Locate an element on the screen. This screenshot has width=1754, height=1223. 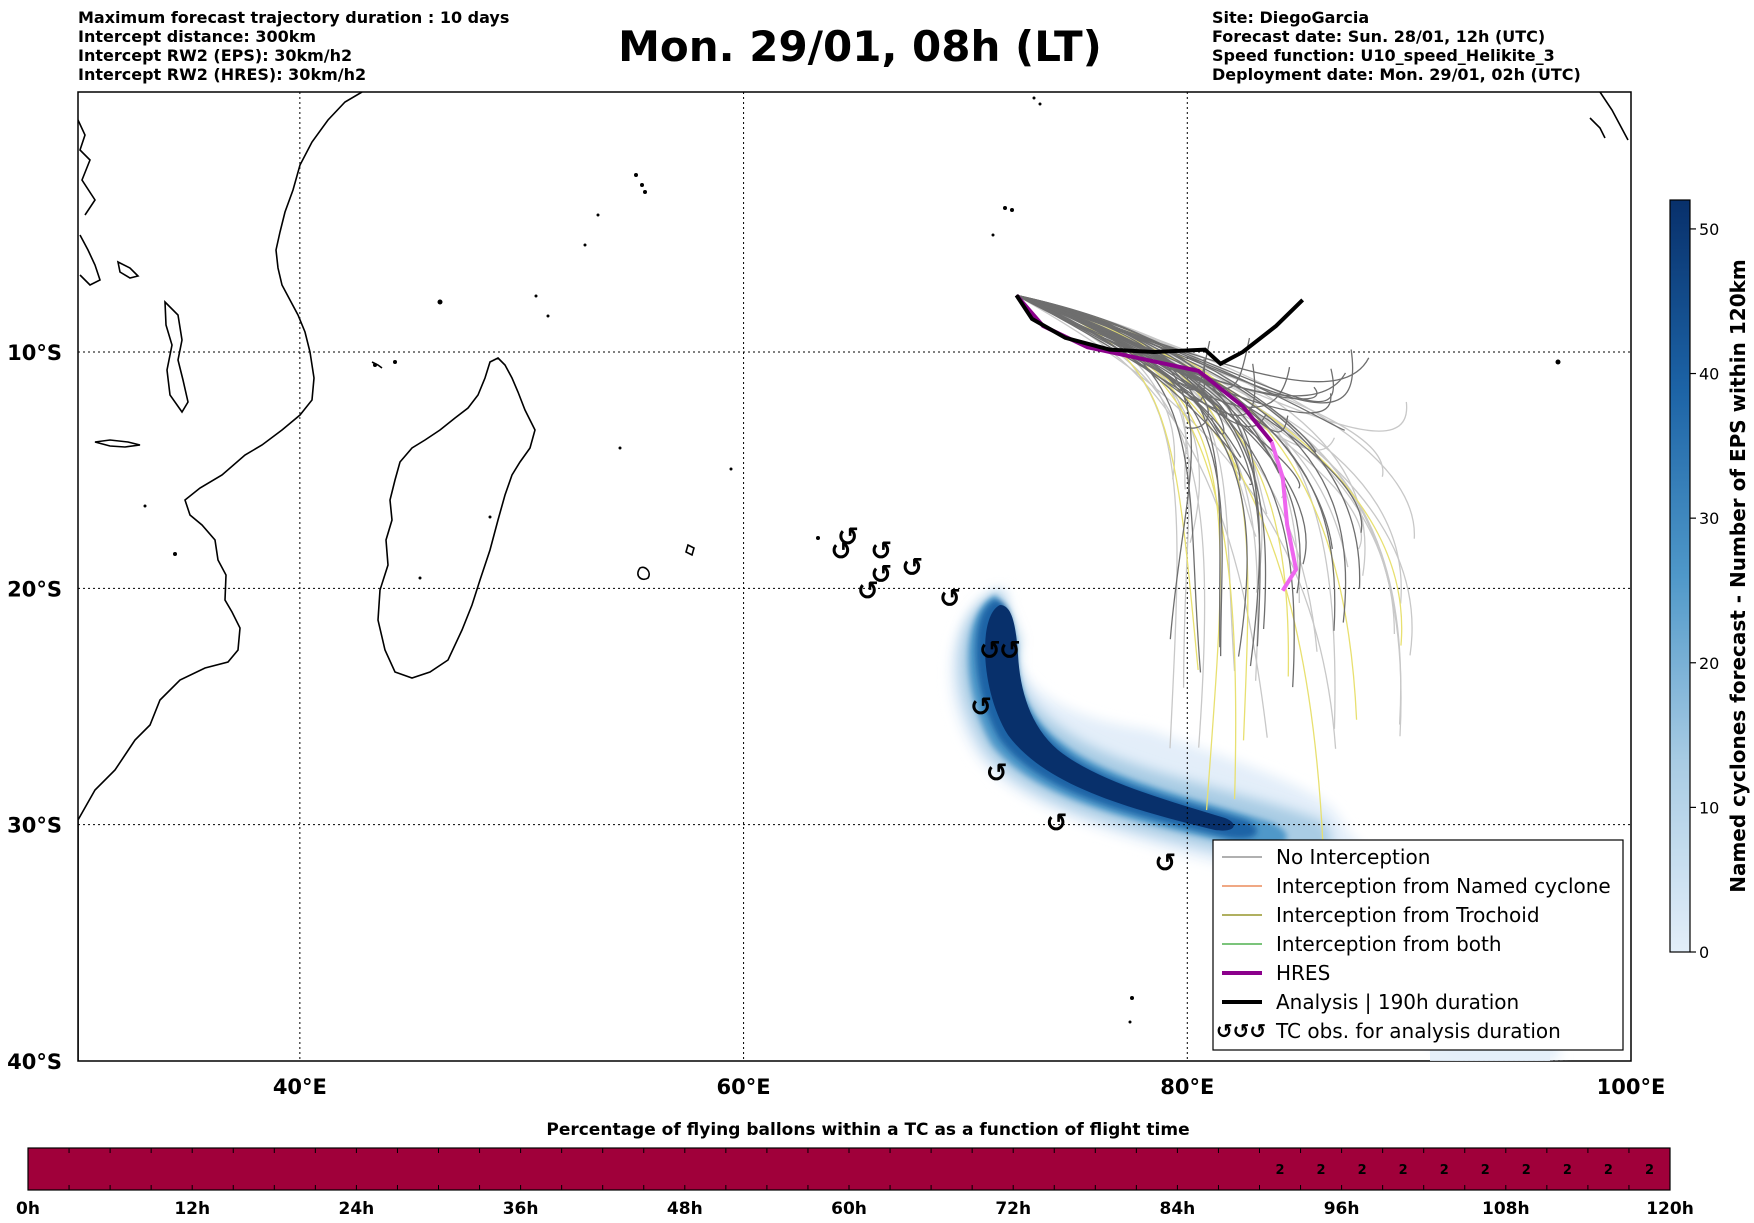
legend-symbol-icon: ↺↺↺ is located at coordinates (1241, 1031).